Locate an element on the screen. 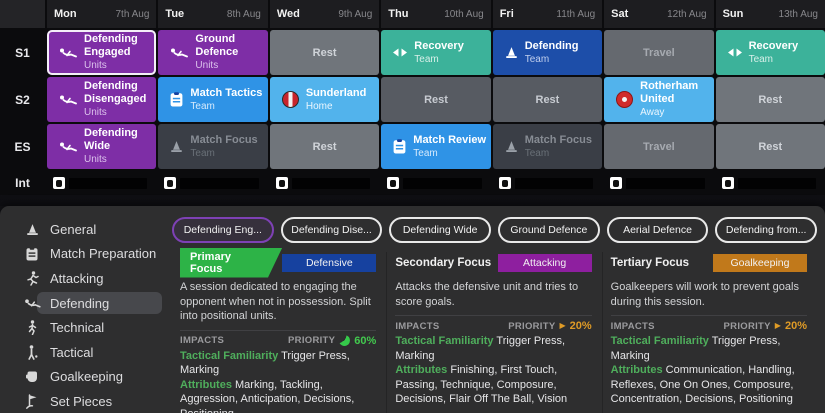 This screenshot has height=413, width=825. sidebar-item-set-pieces: Set Pieces is located at coordinates (83, 401).